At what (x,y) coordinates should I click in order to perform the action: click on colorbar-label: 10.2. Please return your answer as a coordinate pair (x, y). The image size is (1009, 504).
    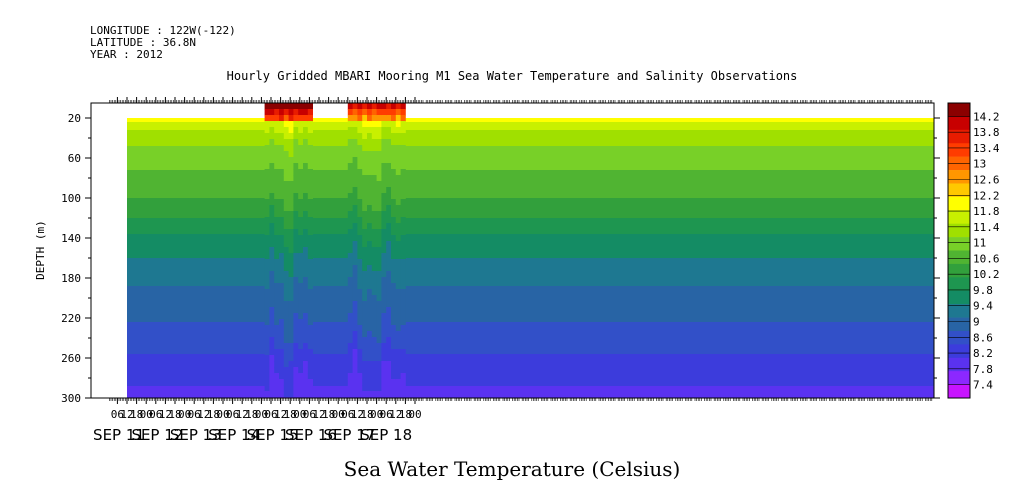
    Looking at the image, I should click on (986, 274).